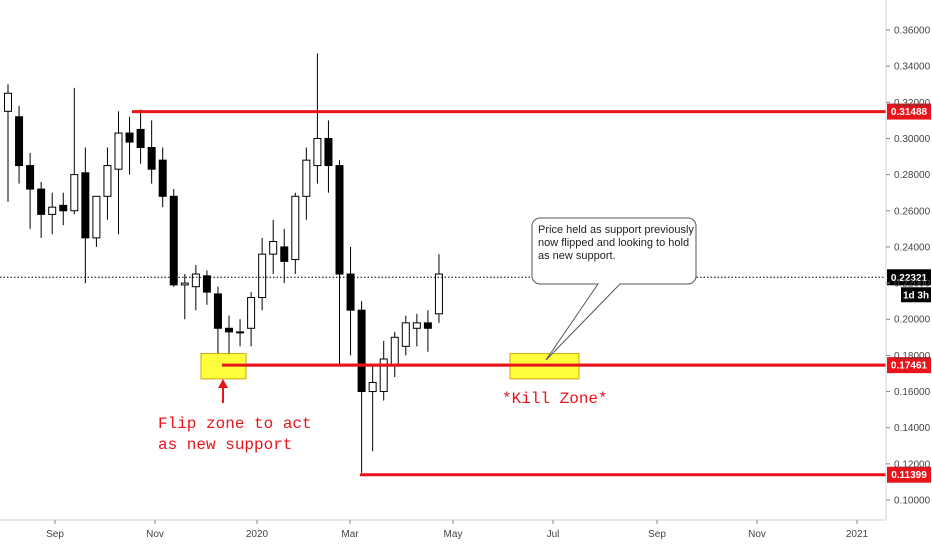 The image size is (932, 550). Describe the element at coordinates (613, 243) in the screenshot. I see `callout-text-line: now flipped and looking to hold` at that location.